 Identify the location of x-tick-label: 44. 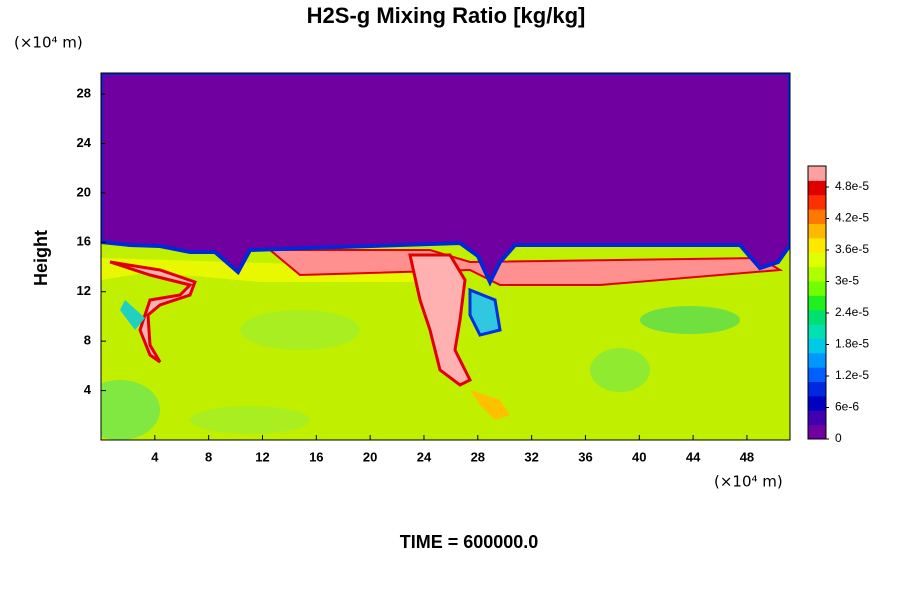
(693, 456).